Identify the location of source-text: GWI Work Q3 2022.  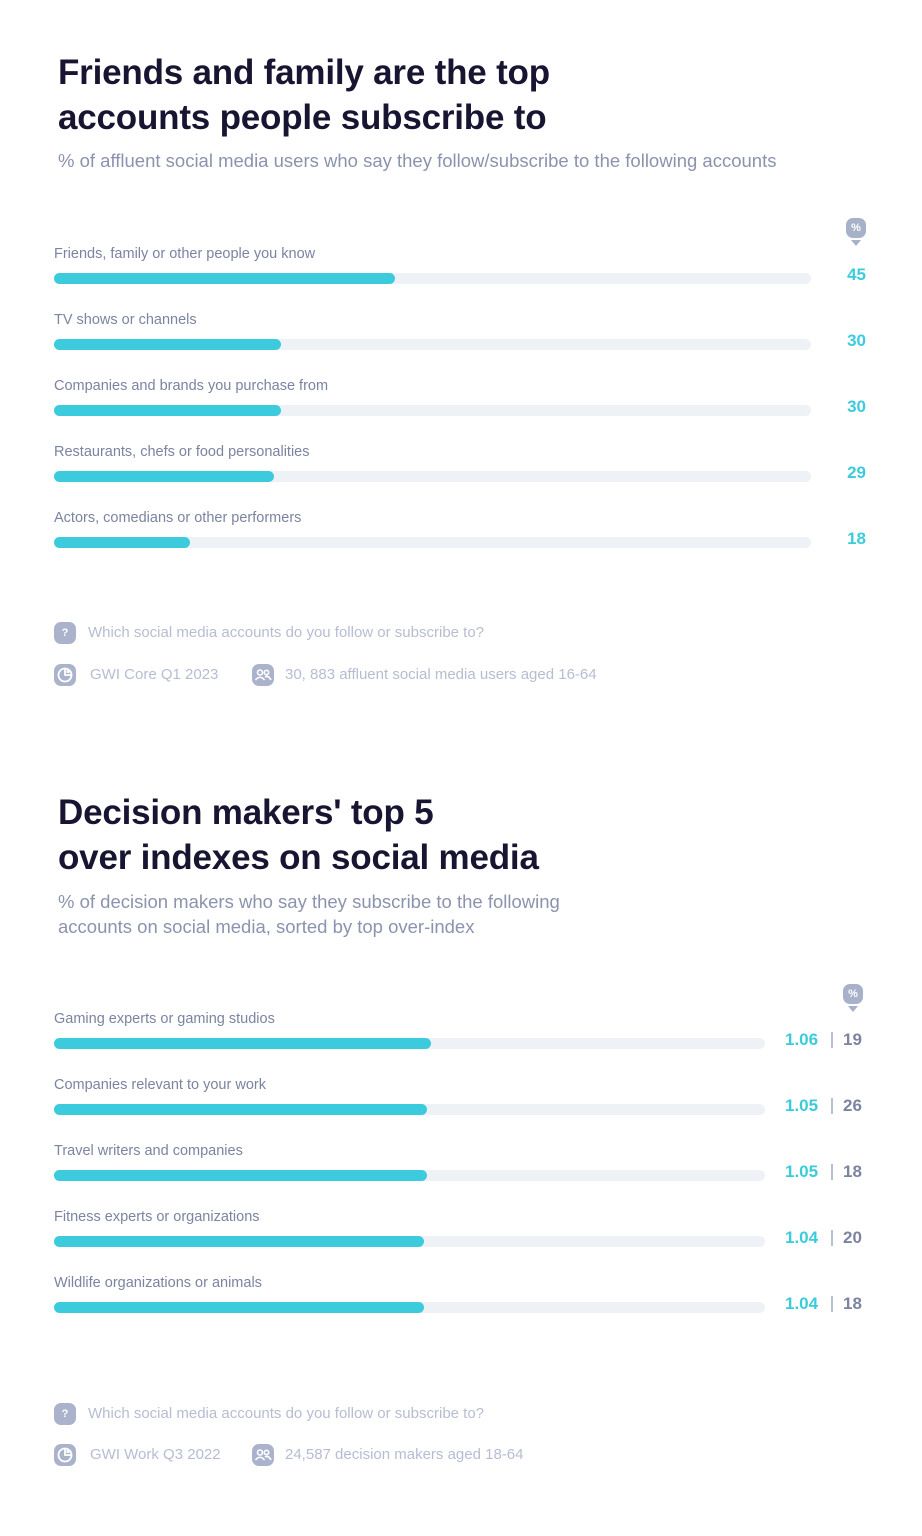
(155, 1454).